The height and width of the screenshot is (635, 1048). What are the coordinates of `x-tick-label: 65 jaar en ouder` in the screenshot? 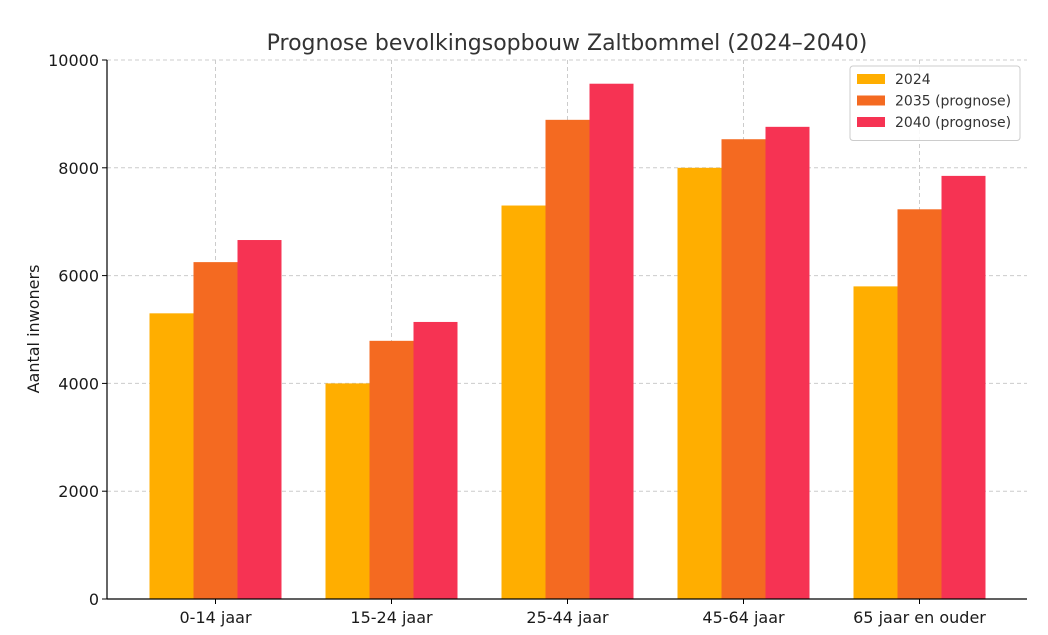 It's located at (919, 617).